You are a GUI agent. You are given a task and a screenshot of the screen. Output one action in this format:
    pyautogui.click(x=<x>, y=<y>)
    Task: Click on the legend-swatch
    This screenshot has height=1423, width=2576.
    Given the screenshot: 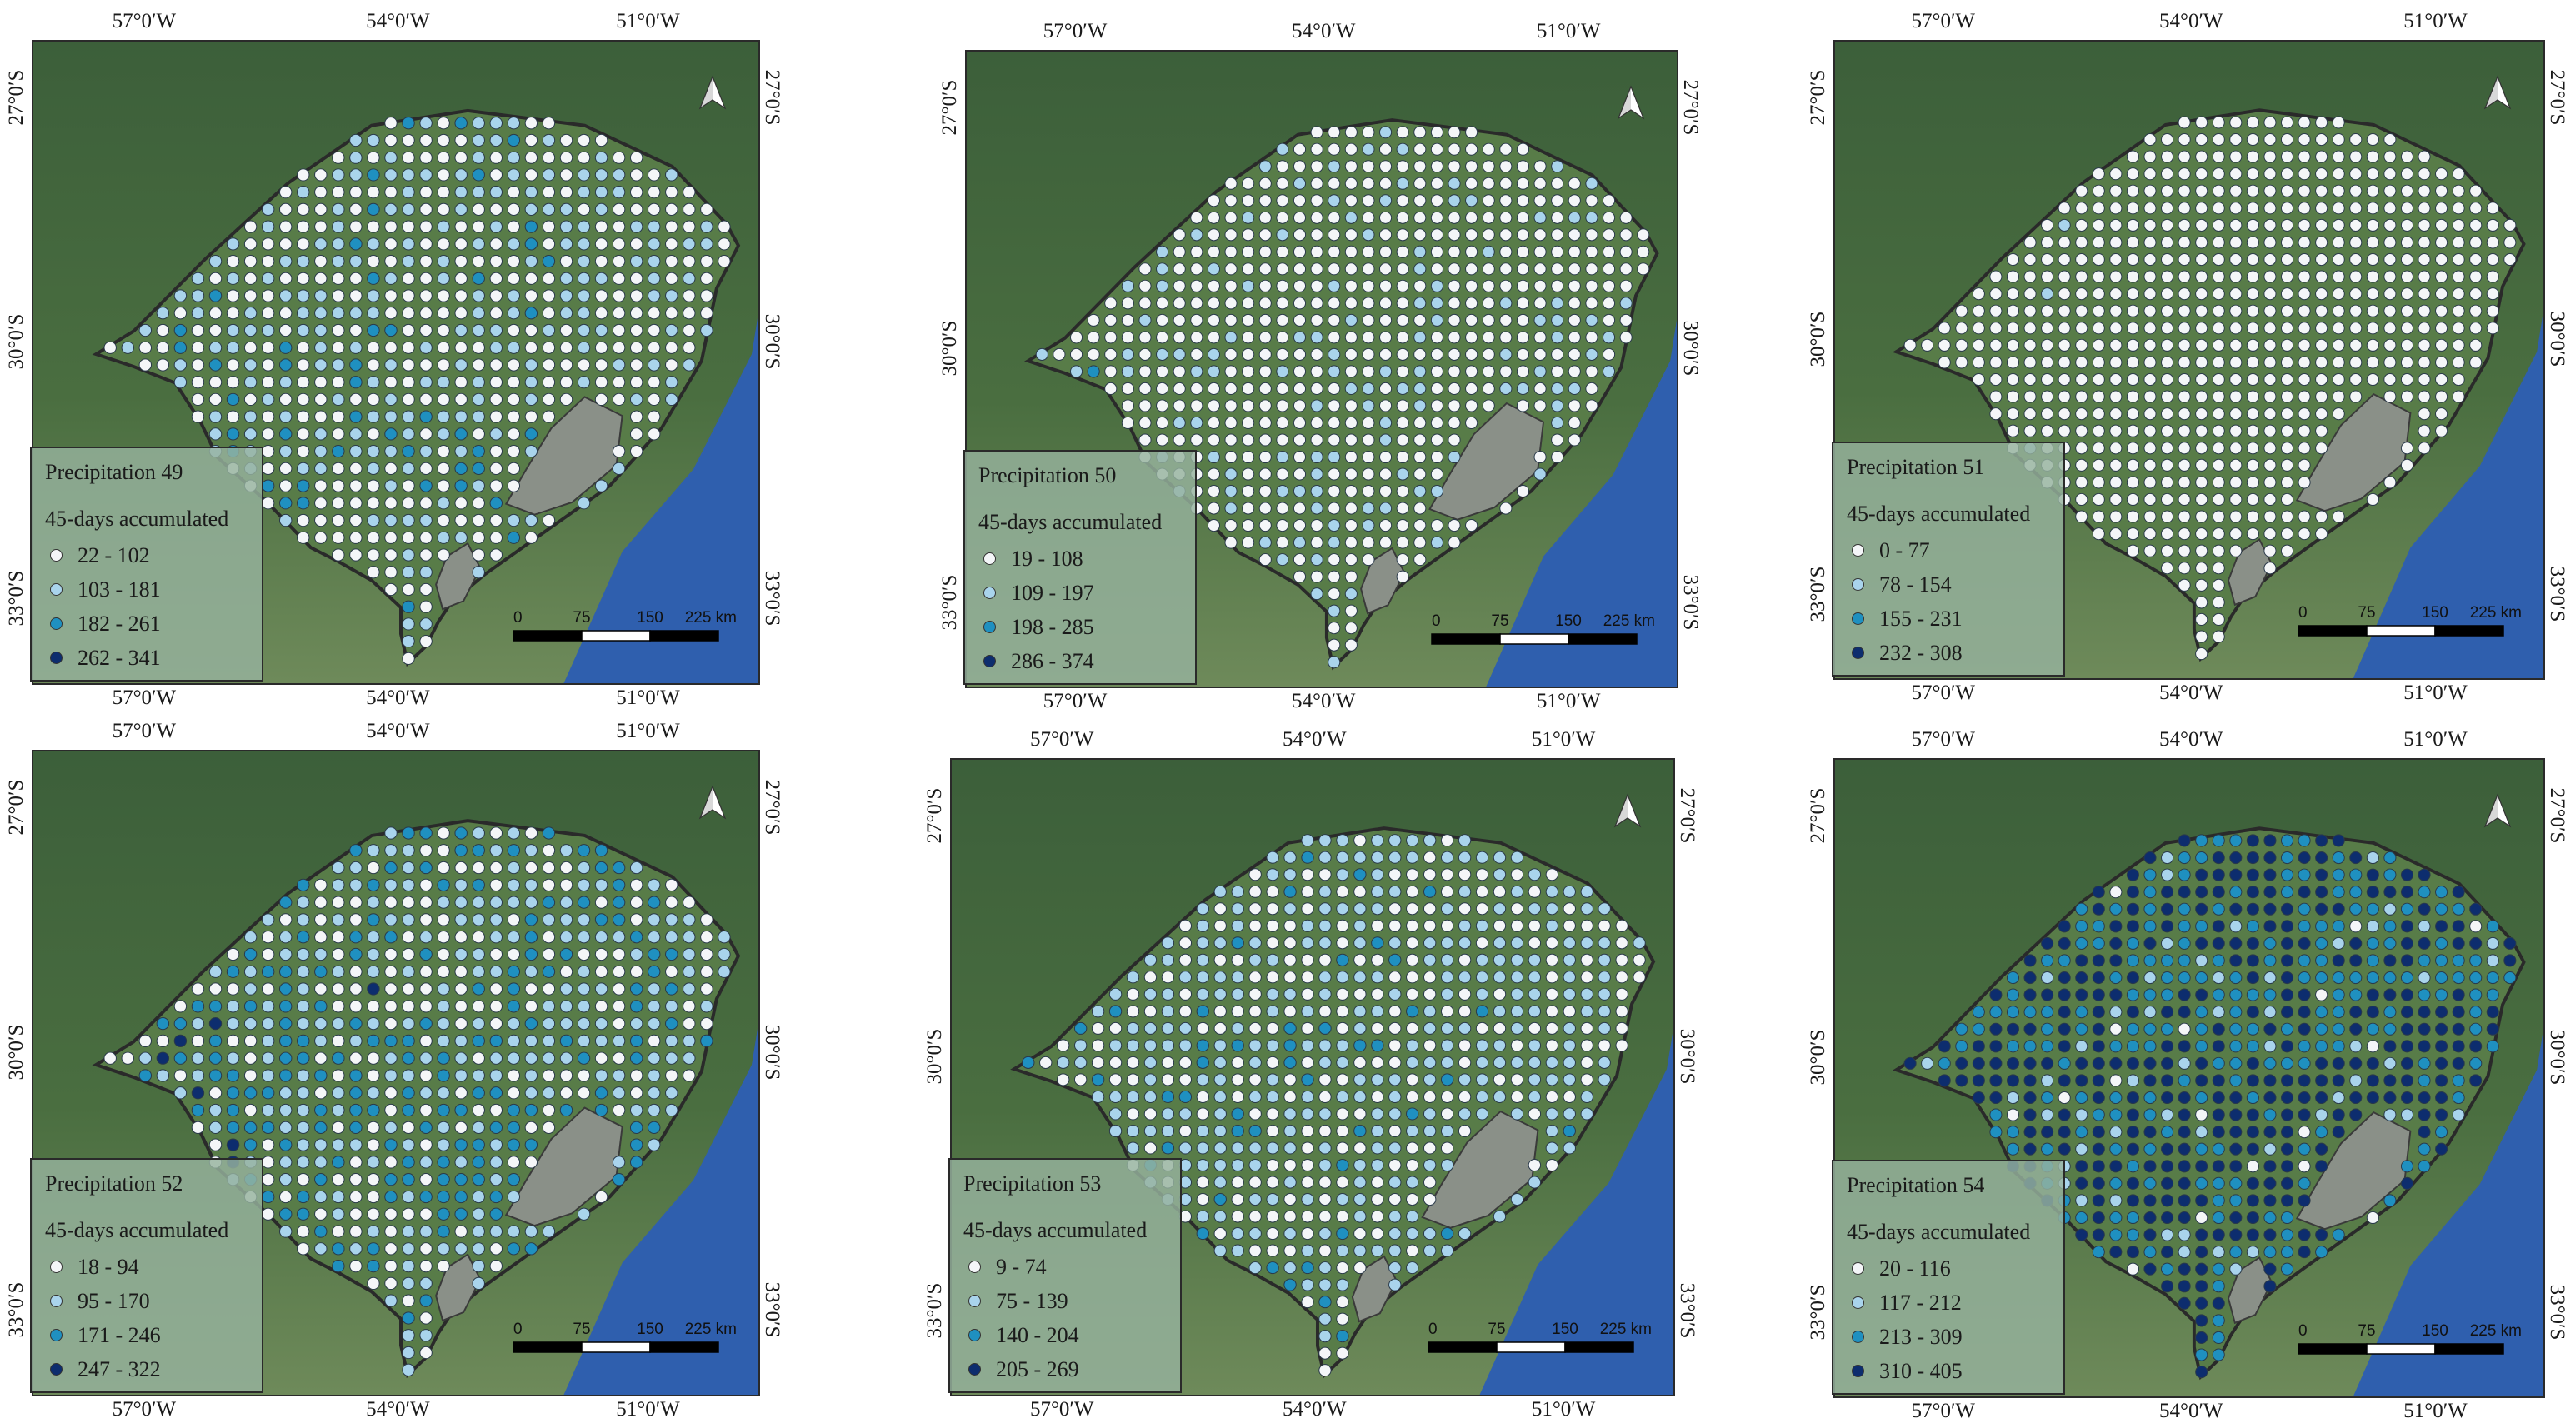 What is the action you would take?
    pyautogui.click(x=1858, y=550)
    